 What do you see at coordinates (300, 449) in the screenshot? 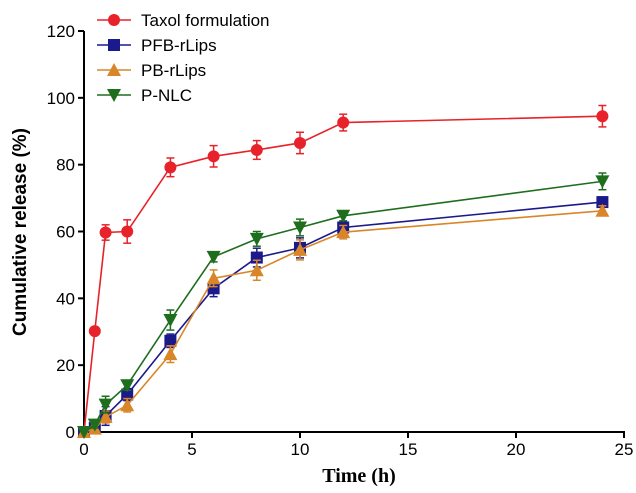
I see `x-tick-label: 10` at bounding box center [300, 449].